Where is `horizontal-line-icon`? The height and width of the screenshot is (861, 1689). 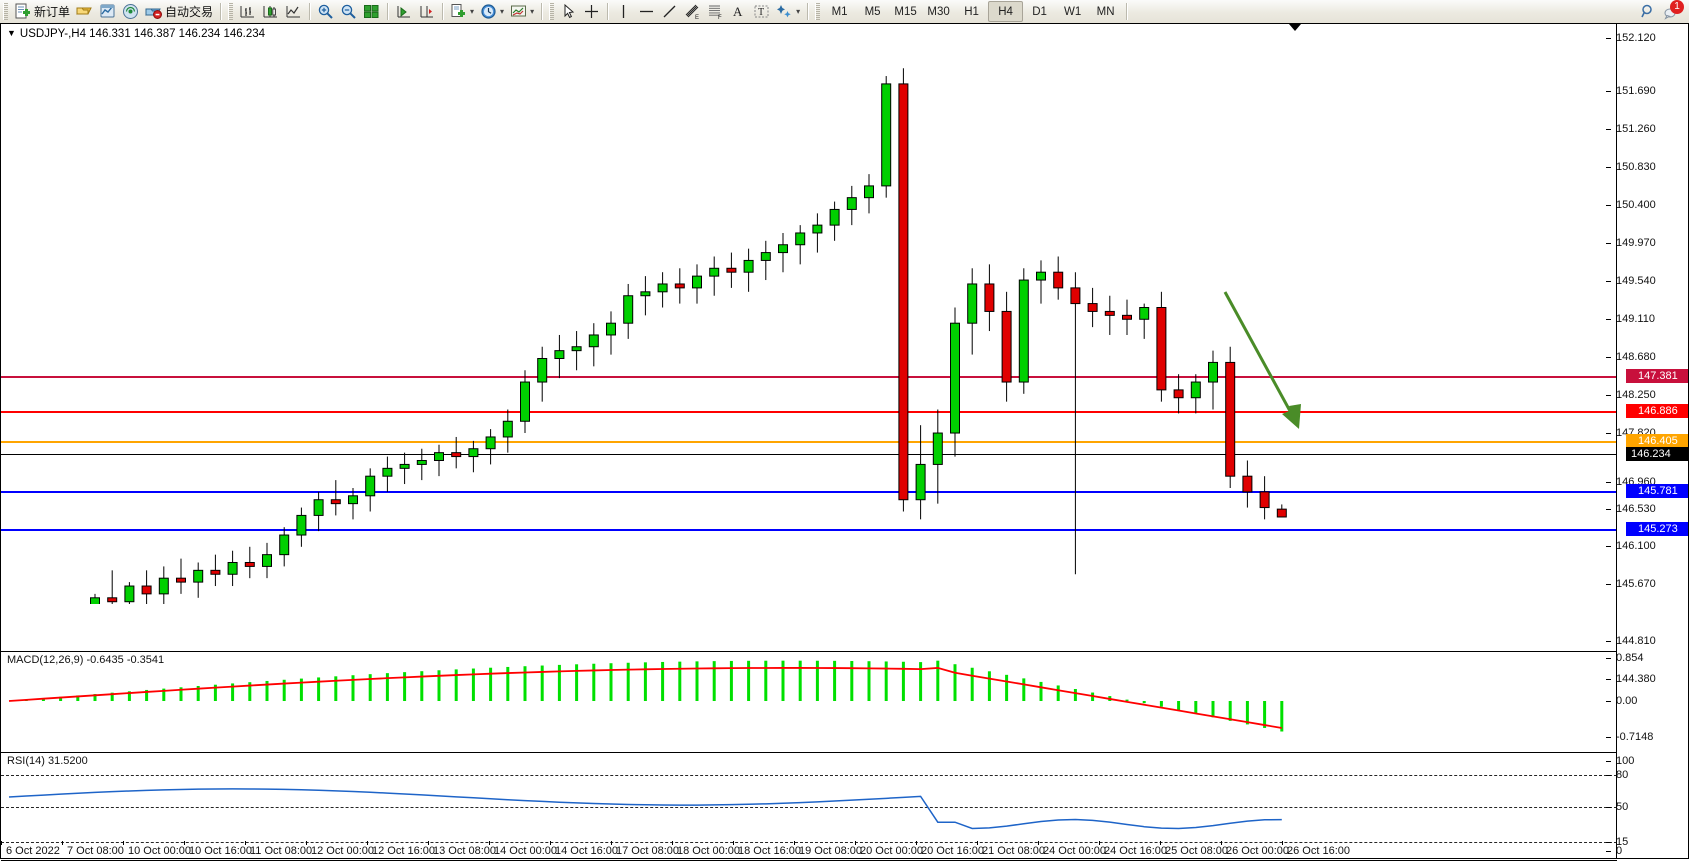
horizontal-line-icon is located at coordinates (646, 11).